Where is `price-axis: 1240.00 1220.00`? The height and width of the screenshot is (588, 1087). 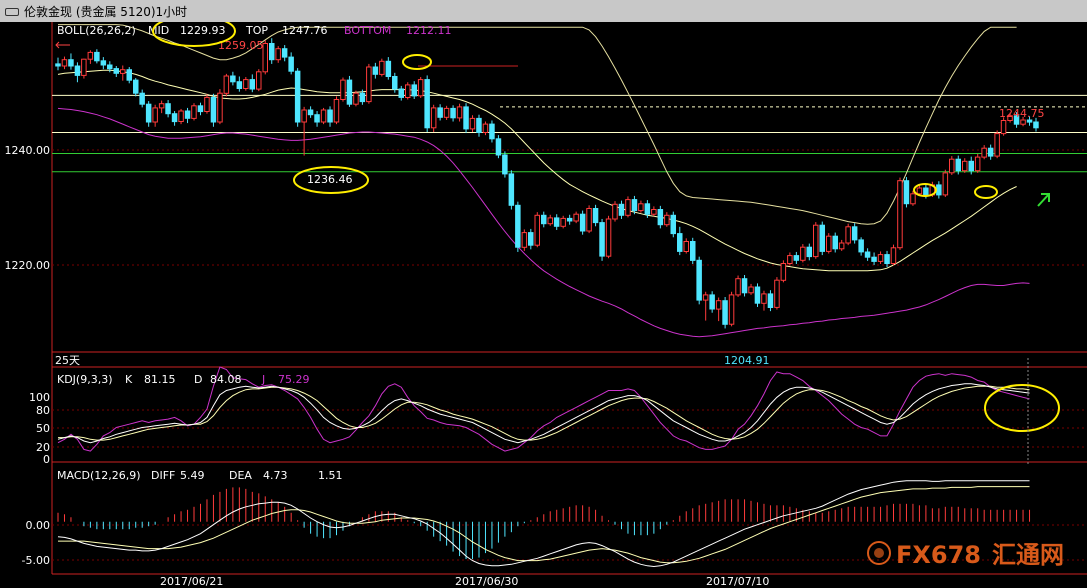 price-axis: 1240.00 1220.00 is located at coordinates (28, 208).